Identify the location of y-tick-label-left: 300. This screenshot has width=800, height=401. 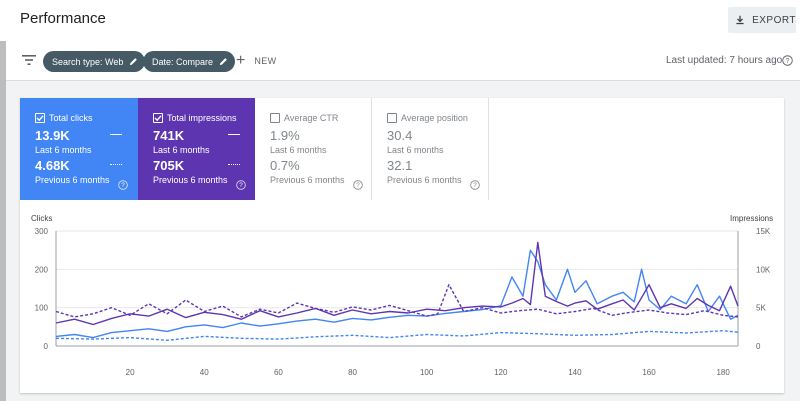
(42, 231).